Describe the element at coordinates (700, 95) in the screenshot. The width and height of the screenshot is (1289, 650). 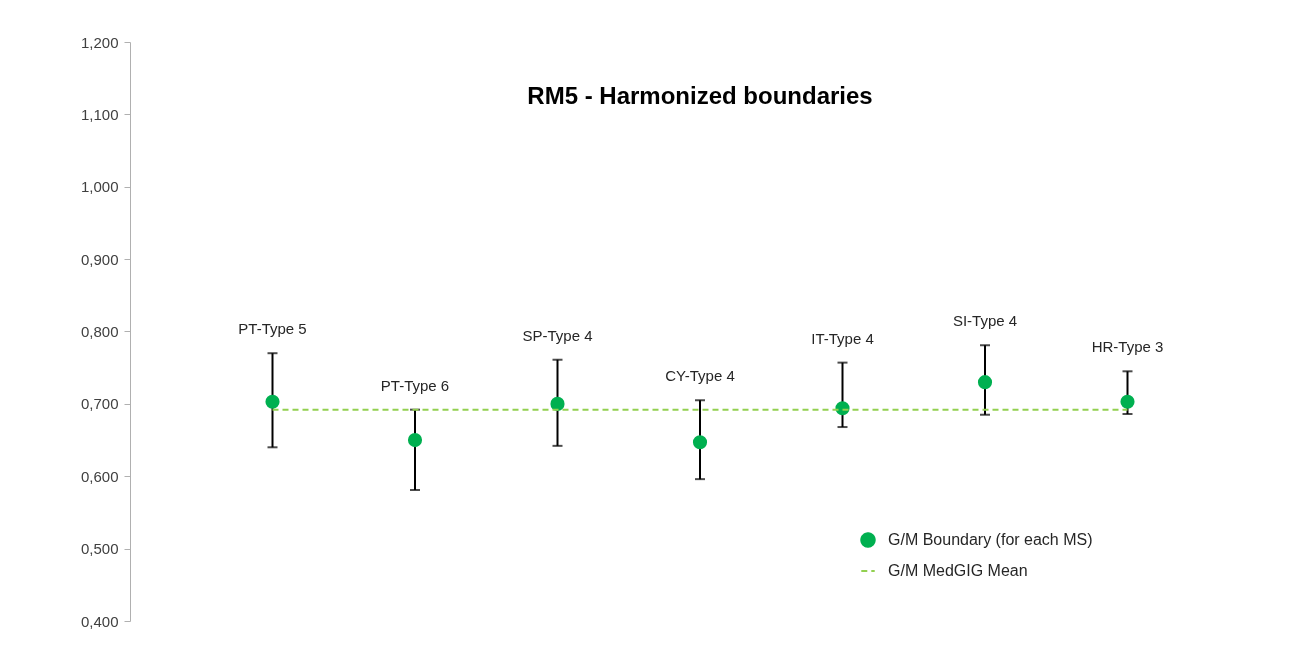
I see `text: RM5 - Harmonized boundaries` at that location.